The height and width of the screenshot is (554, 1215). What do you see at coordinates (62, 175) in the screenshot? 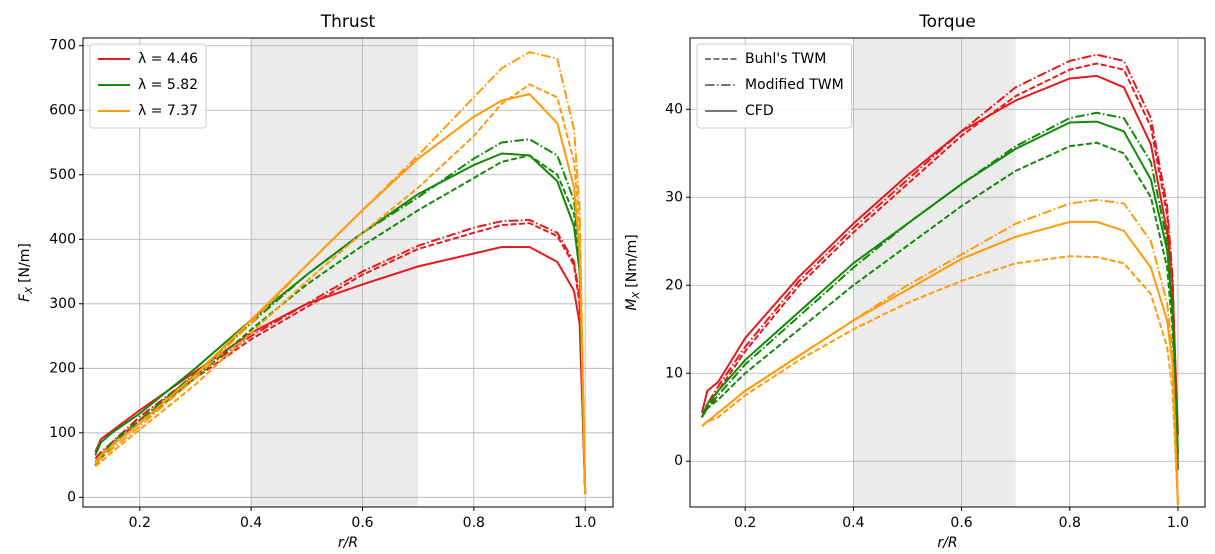
I see `y-tick-label: 500` at bounding box center [62, 175].